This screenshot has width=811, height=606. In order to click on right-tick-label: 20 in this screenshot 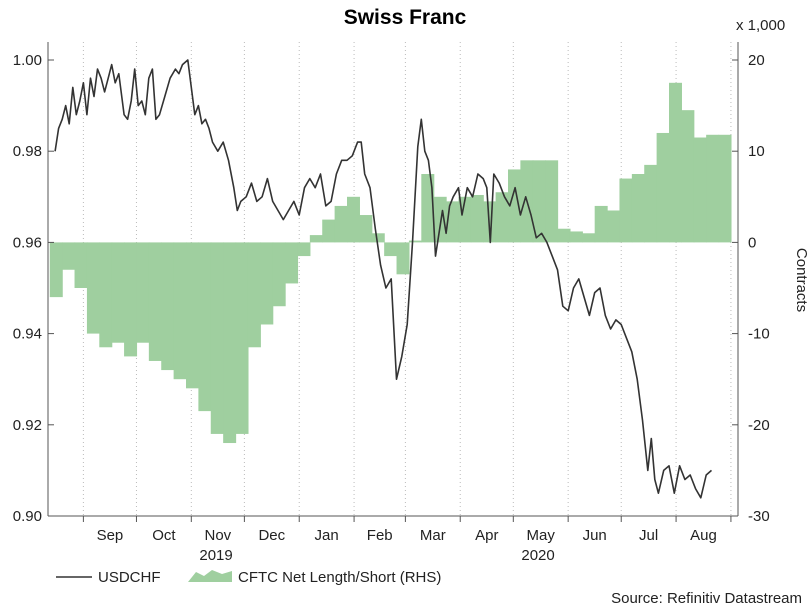, I will do `click(756, 60)`.